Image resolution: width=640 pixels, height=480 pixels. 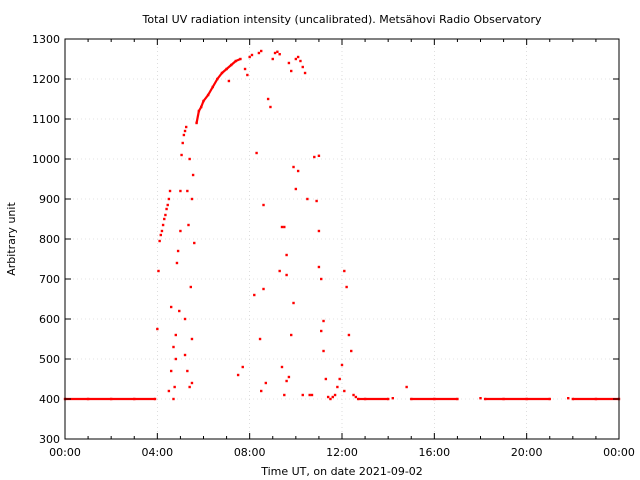 I want to click on y-tick-label: 600, so click(x=49, y=319).